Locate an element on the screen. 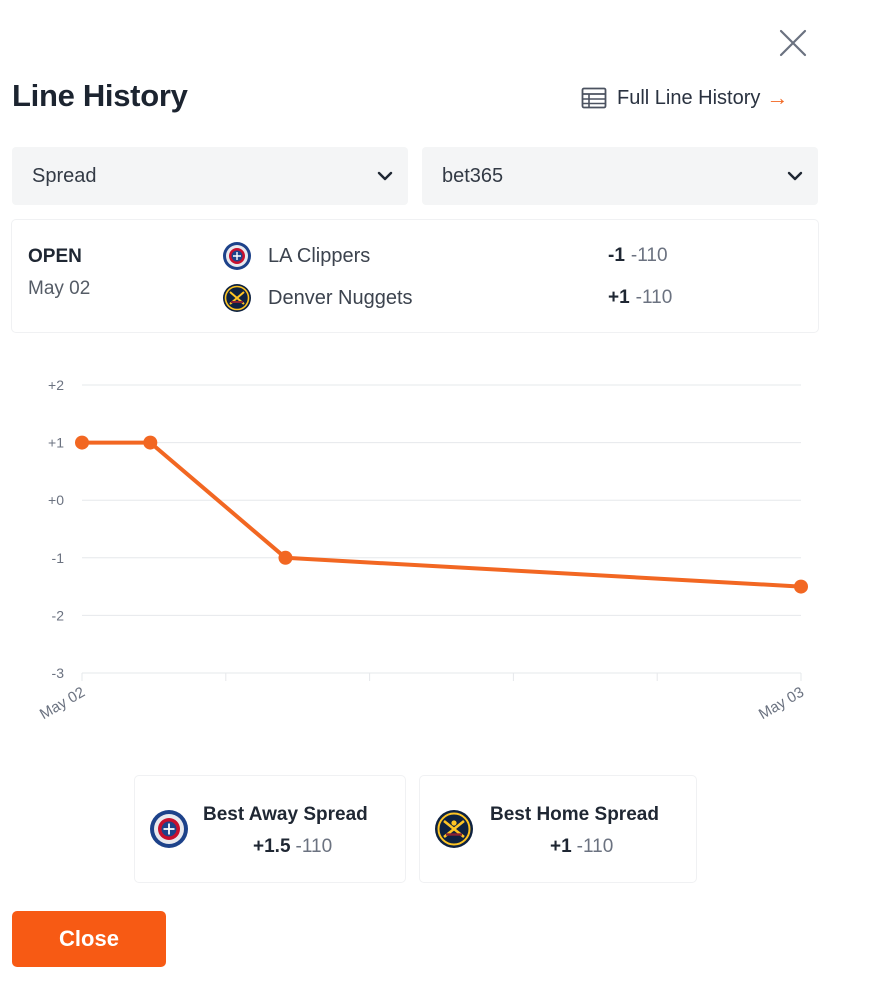 This screenshot has width=873, height=1000. close-button: Close is located at coordinates (89, 939).